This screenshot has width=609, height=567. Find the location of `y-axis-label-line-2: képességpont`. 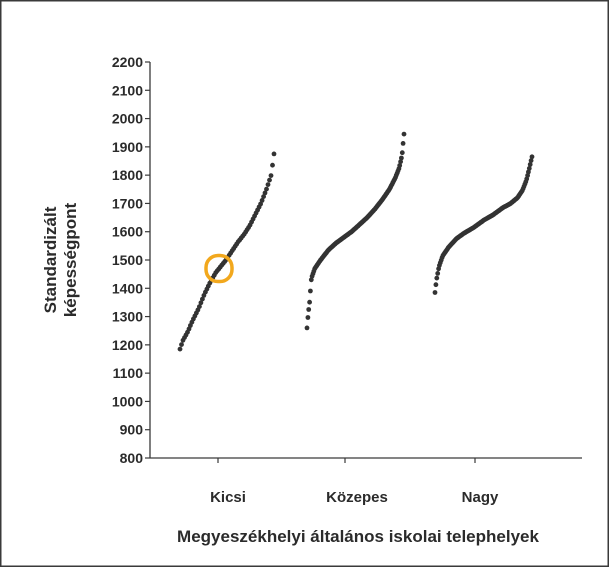

y-axis-label-line-2: képességpont is located at coordinates (70, 260).